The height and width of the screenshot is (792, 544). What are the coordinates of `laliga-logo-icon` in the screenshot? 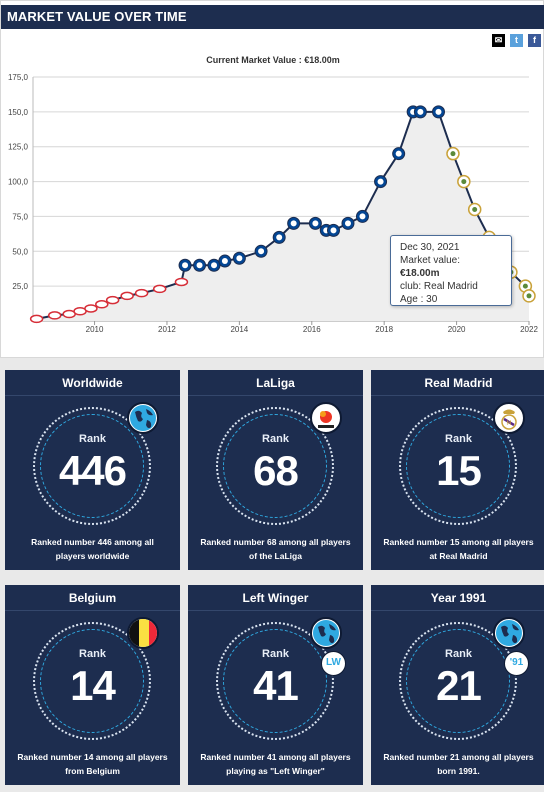 It's located at (326, 418).